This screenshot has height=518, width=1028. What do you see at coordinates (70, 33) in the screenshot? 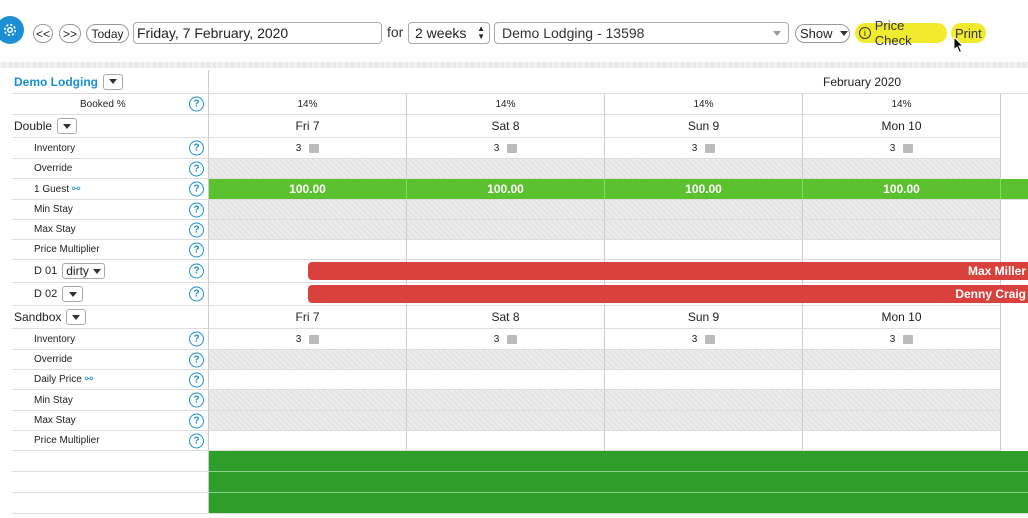
I see `next-period-button: >>` at bounding box center [70, 33].